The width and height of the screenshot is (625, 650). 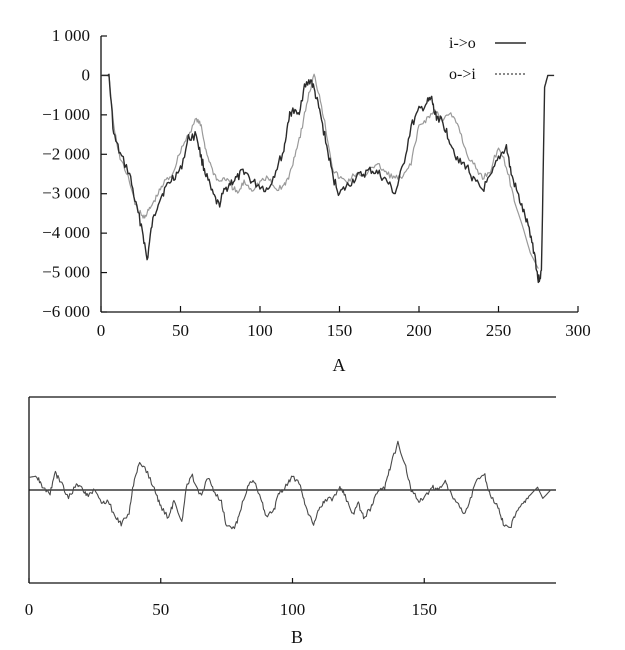 I want to click on panel-b-series-line, so click(x=290, y=485).